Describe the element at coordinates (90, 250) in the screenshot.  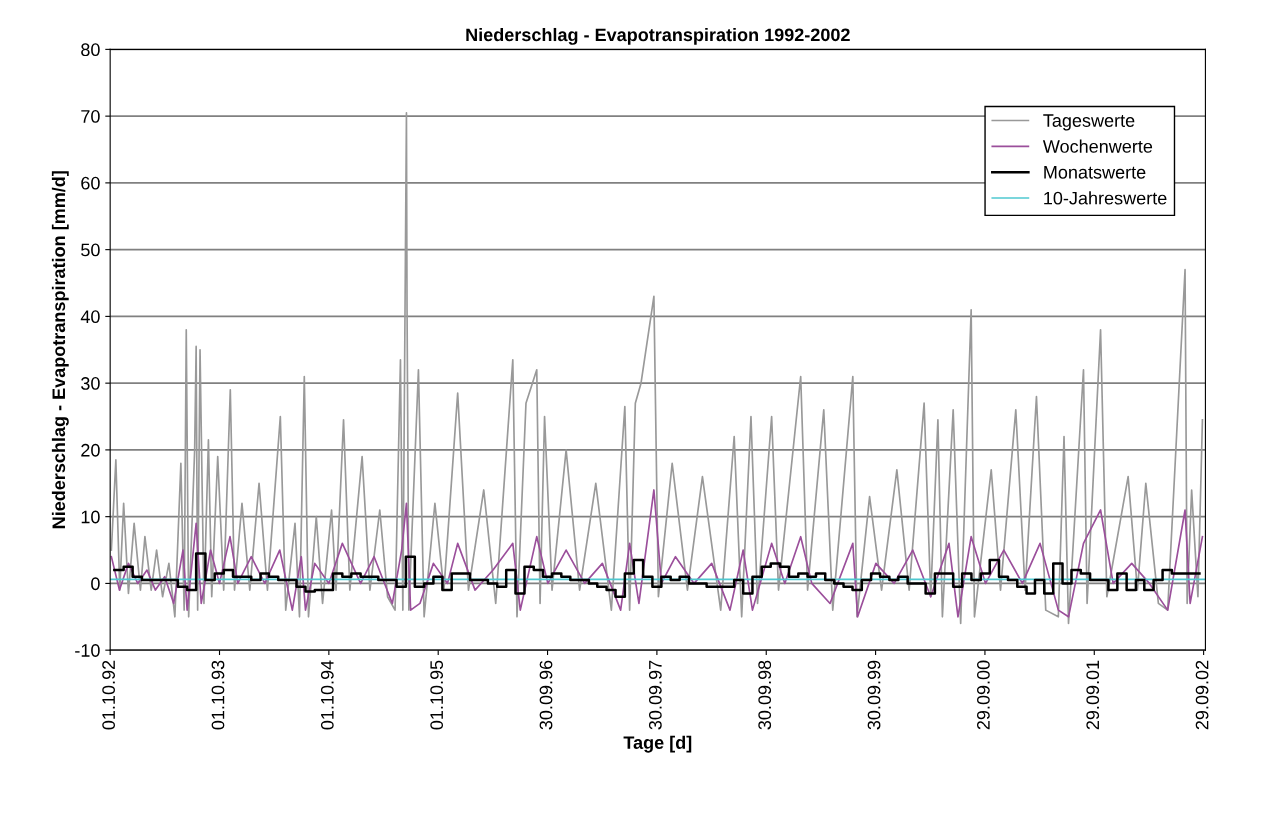
I see `y-tick-label: 50` at that location.